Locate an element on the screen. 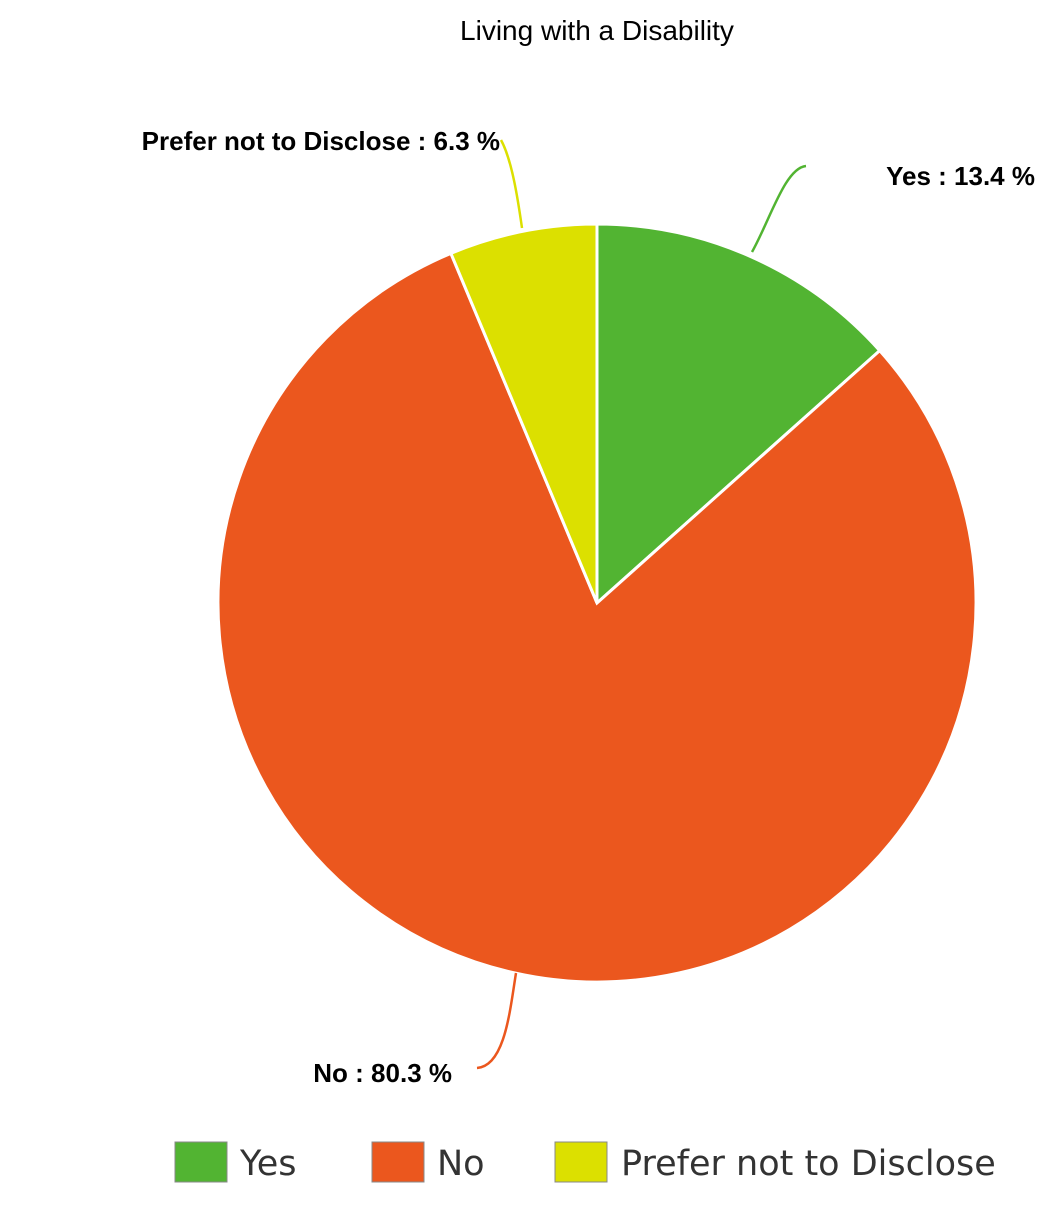  data-label-yes: Yes : 13.4 % is located at coordinates (960, 176).